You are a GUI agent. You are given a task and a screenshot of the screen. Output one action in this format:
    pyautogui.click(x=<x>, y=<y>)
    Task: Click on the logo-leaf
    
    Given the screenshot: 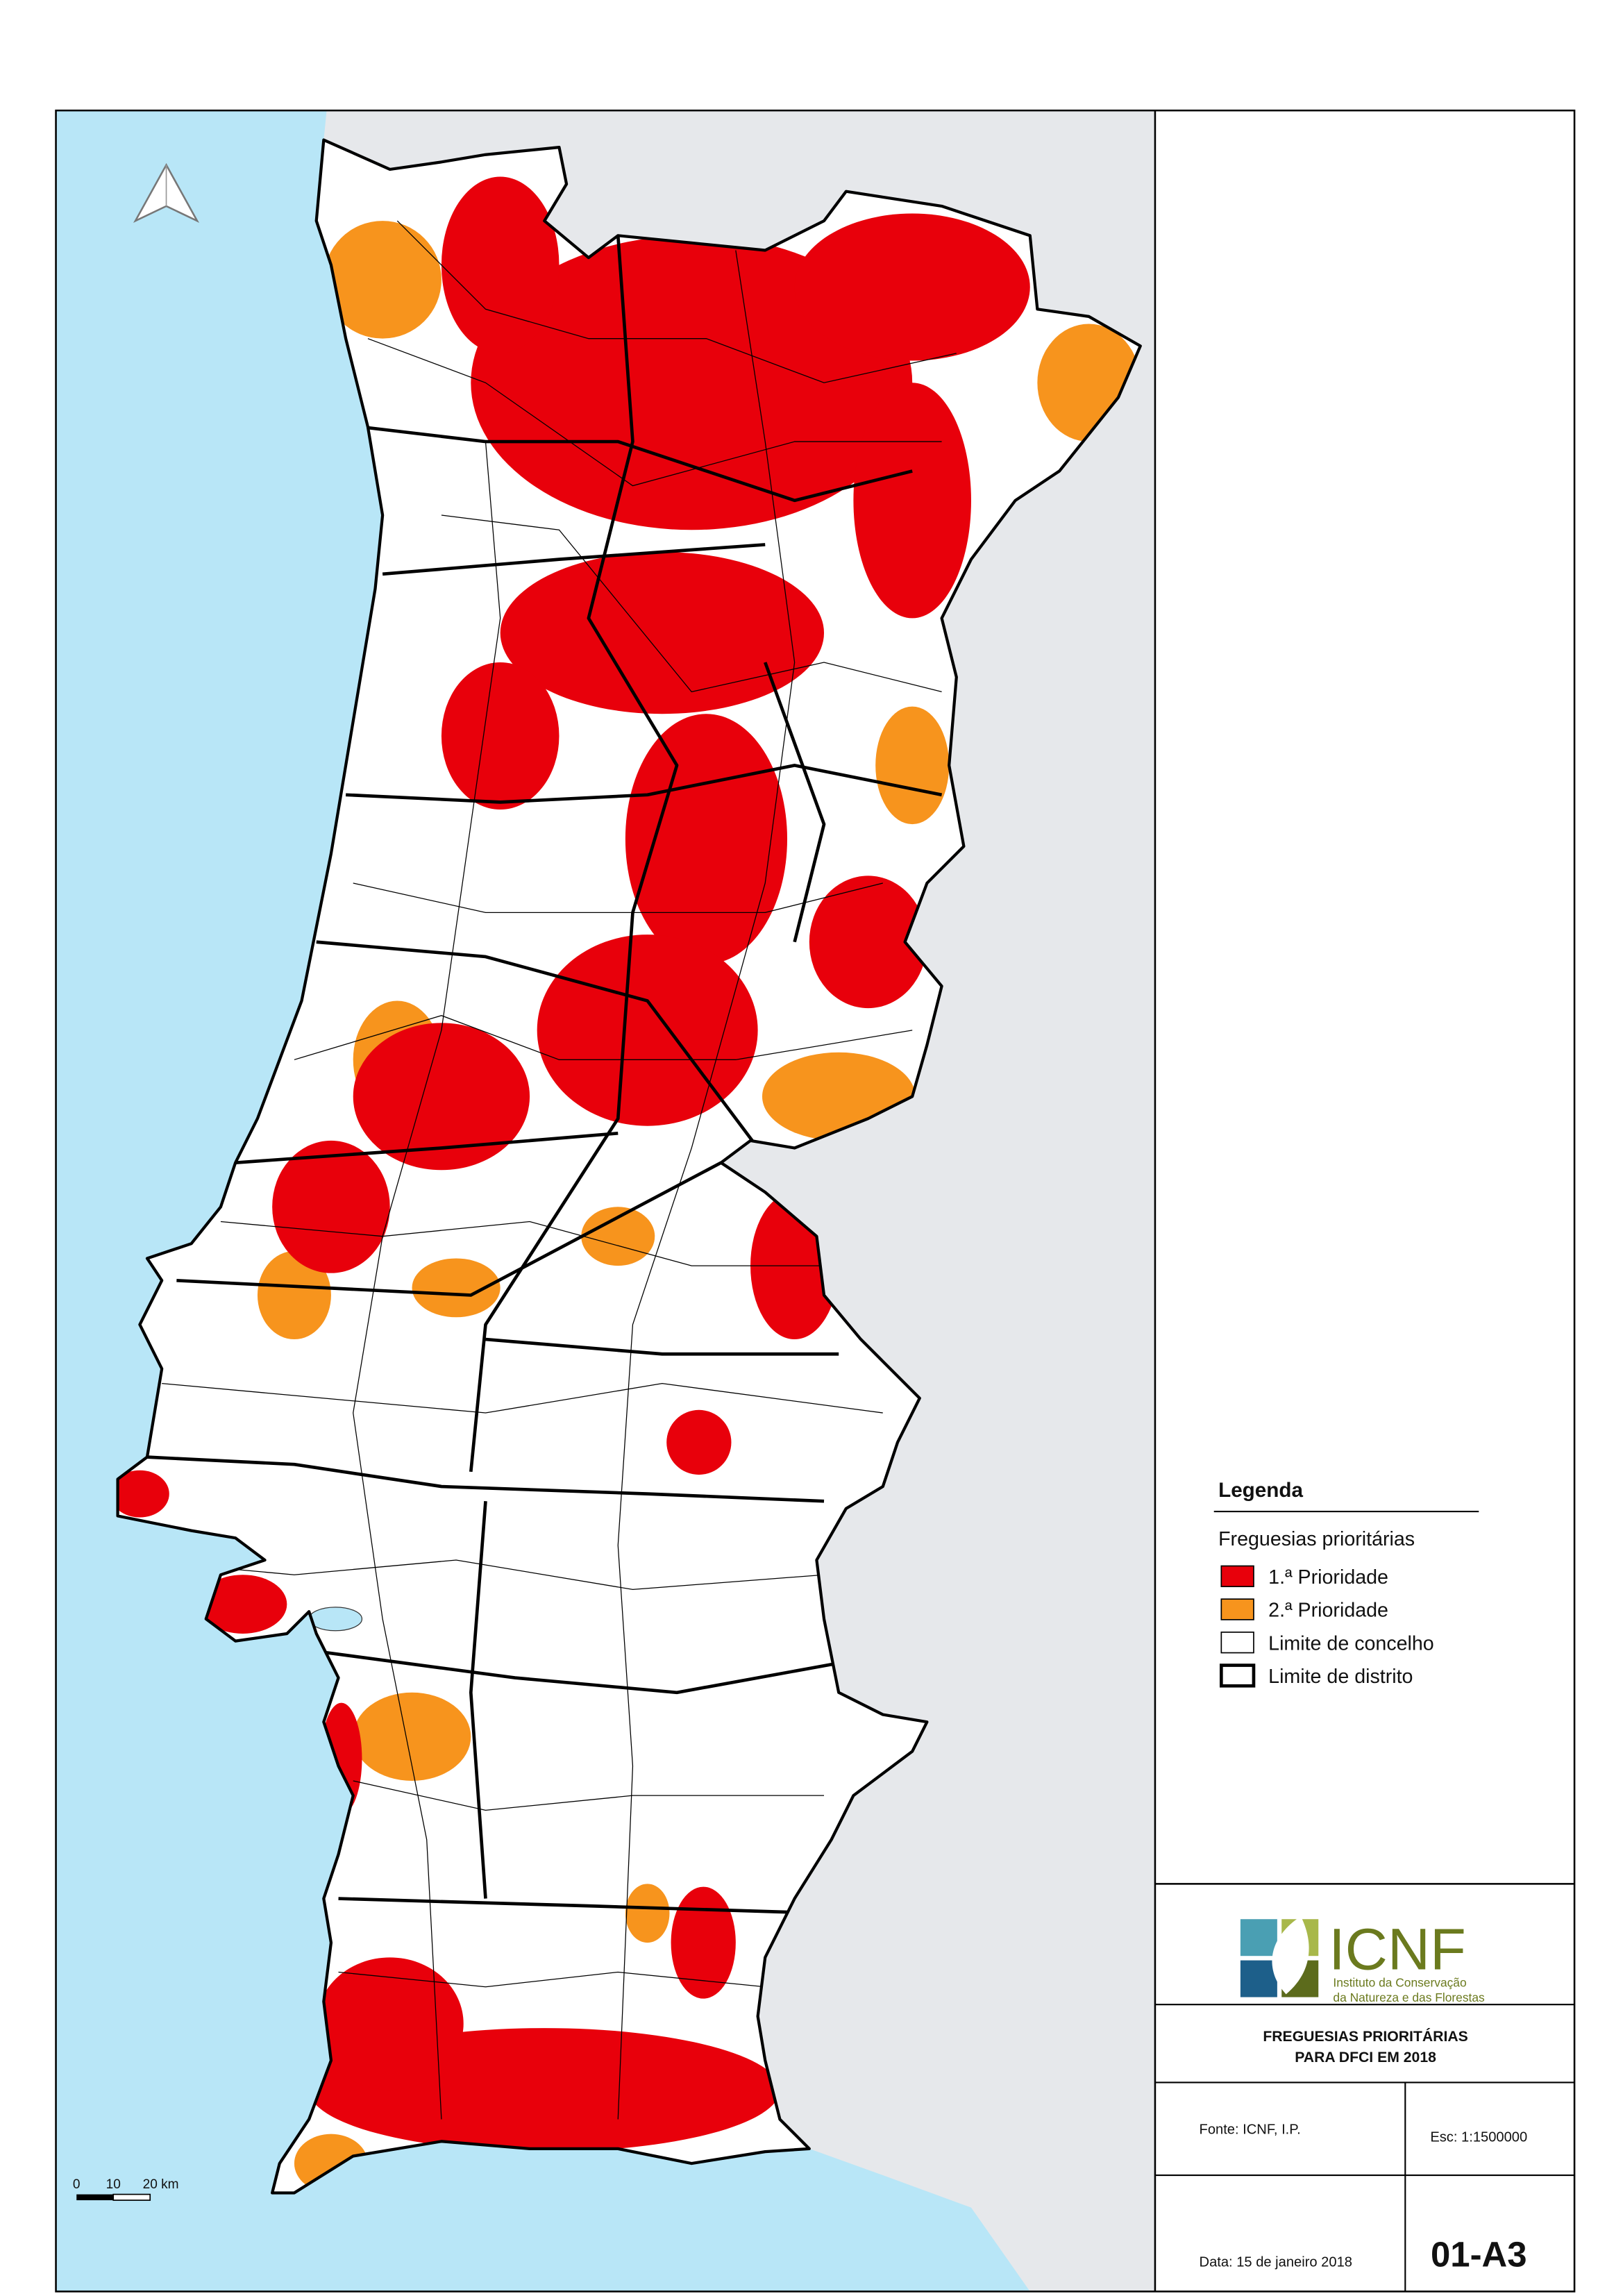 What is the action you would take?
    pyautogui.click(x=1290, y=1955)
    